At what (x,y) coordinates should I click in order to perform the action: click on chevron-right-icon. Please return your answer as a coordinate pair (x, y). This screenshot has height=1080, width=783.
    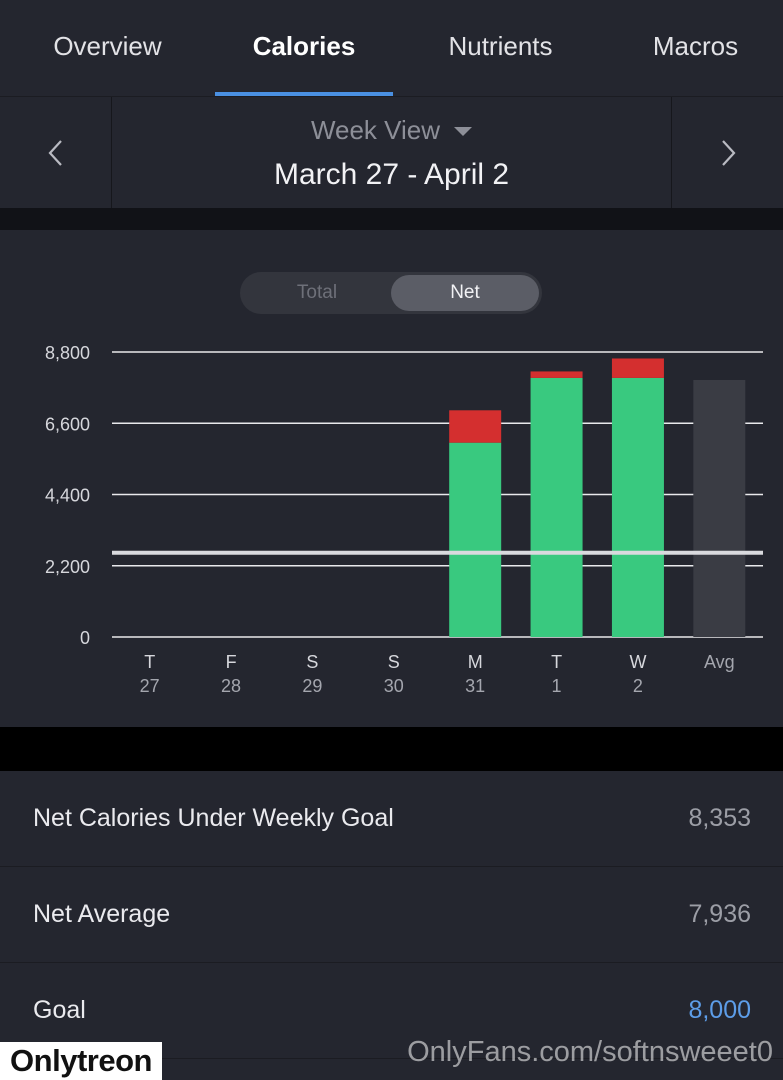
    Looking at the image, I should click on (728, 153).